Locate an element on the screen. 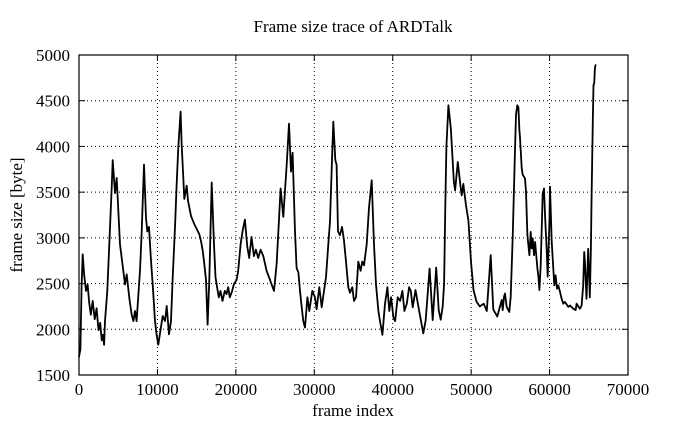  x-tick-label: 30000 is located at coordinates (314, 389).